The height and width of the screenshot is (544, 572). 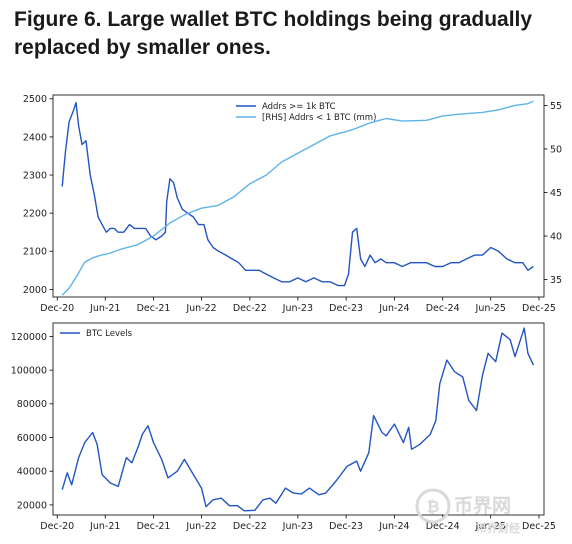 I want to click on y-tick-label: 2400, so click(x=35, y=137).